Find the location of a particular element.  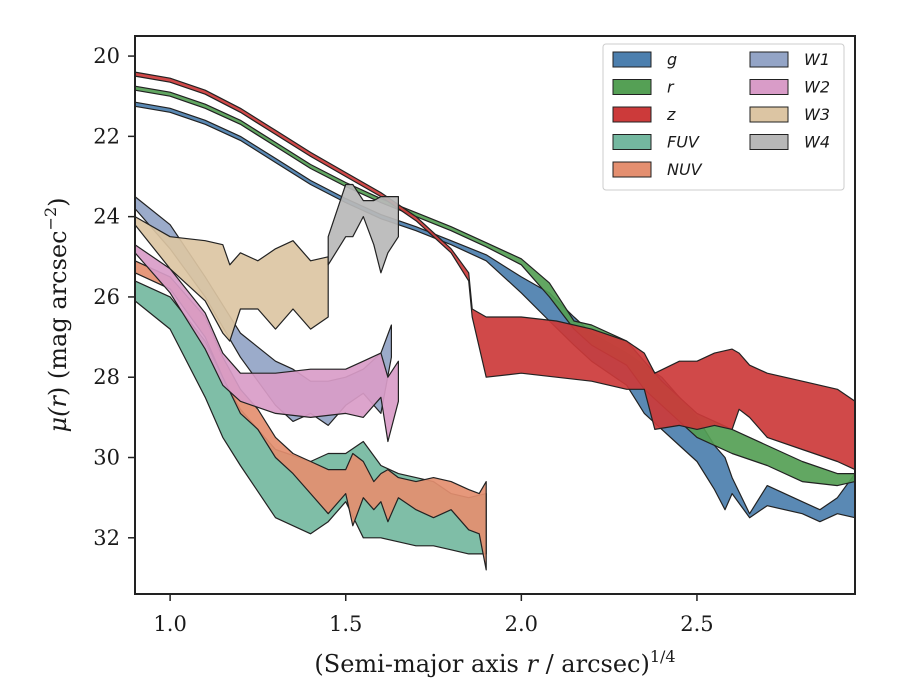

y-tick-label: 20 is located at coordinates (106, 56).